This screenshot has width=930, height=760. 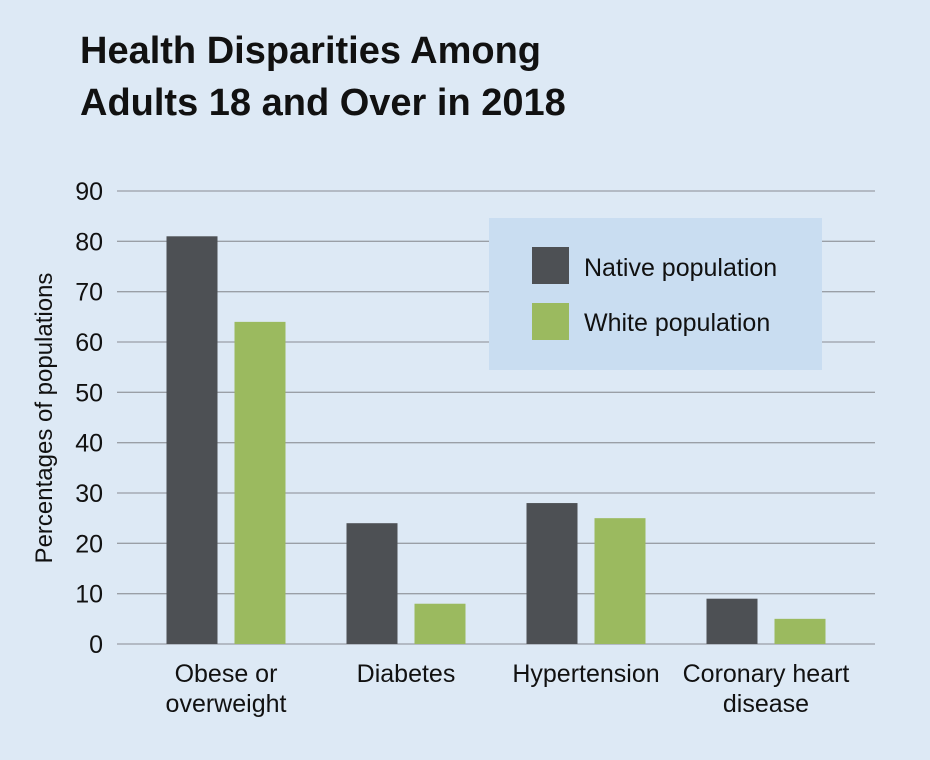 What do you see at coordinates (89, 444) in the screenshot?
I see `y-tick-label: 40` at bounding box center [89, 444].